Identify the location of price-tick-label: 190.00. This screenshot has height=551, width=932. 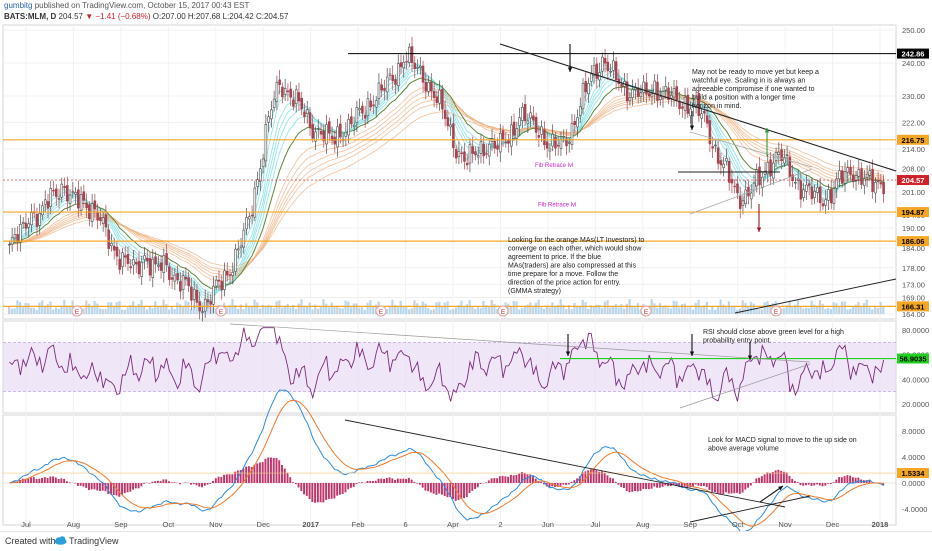
(913, 228).